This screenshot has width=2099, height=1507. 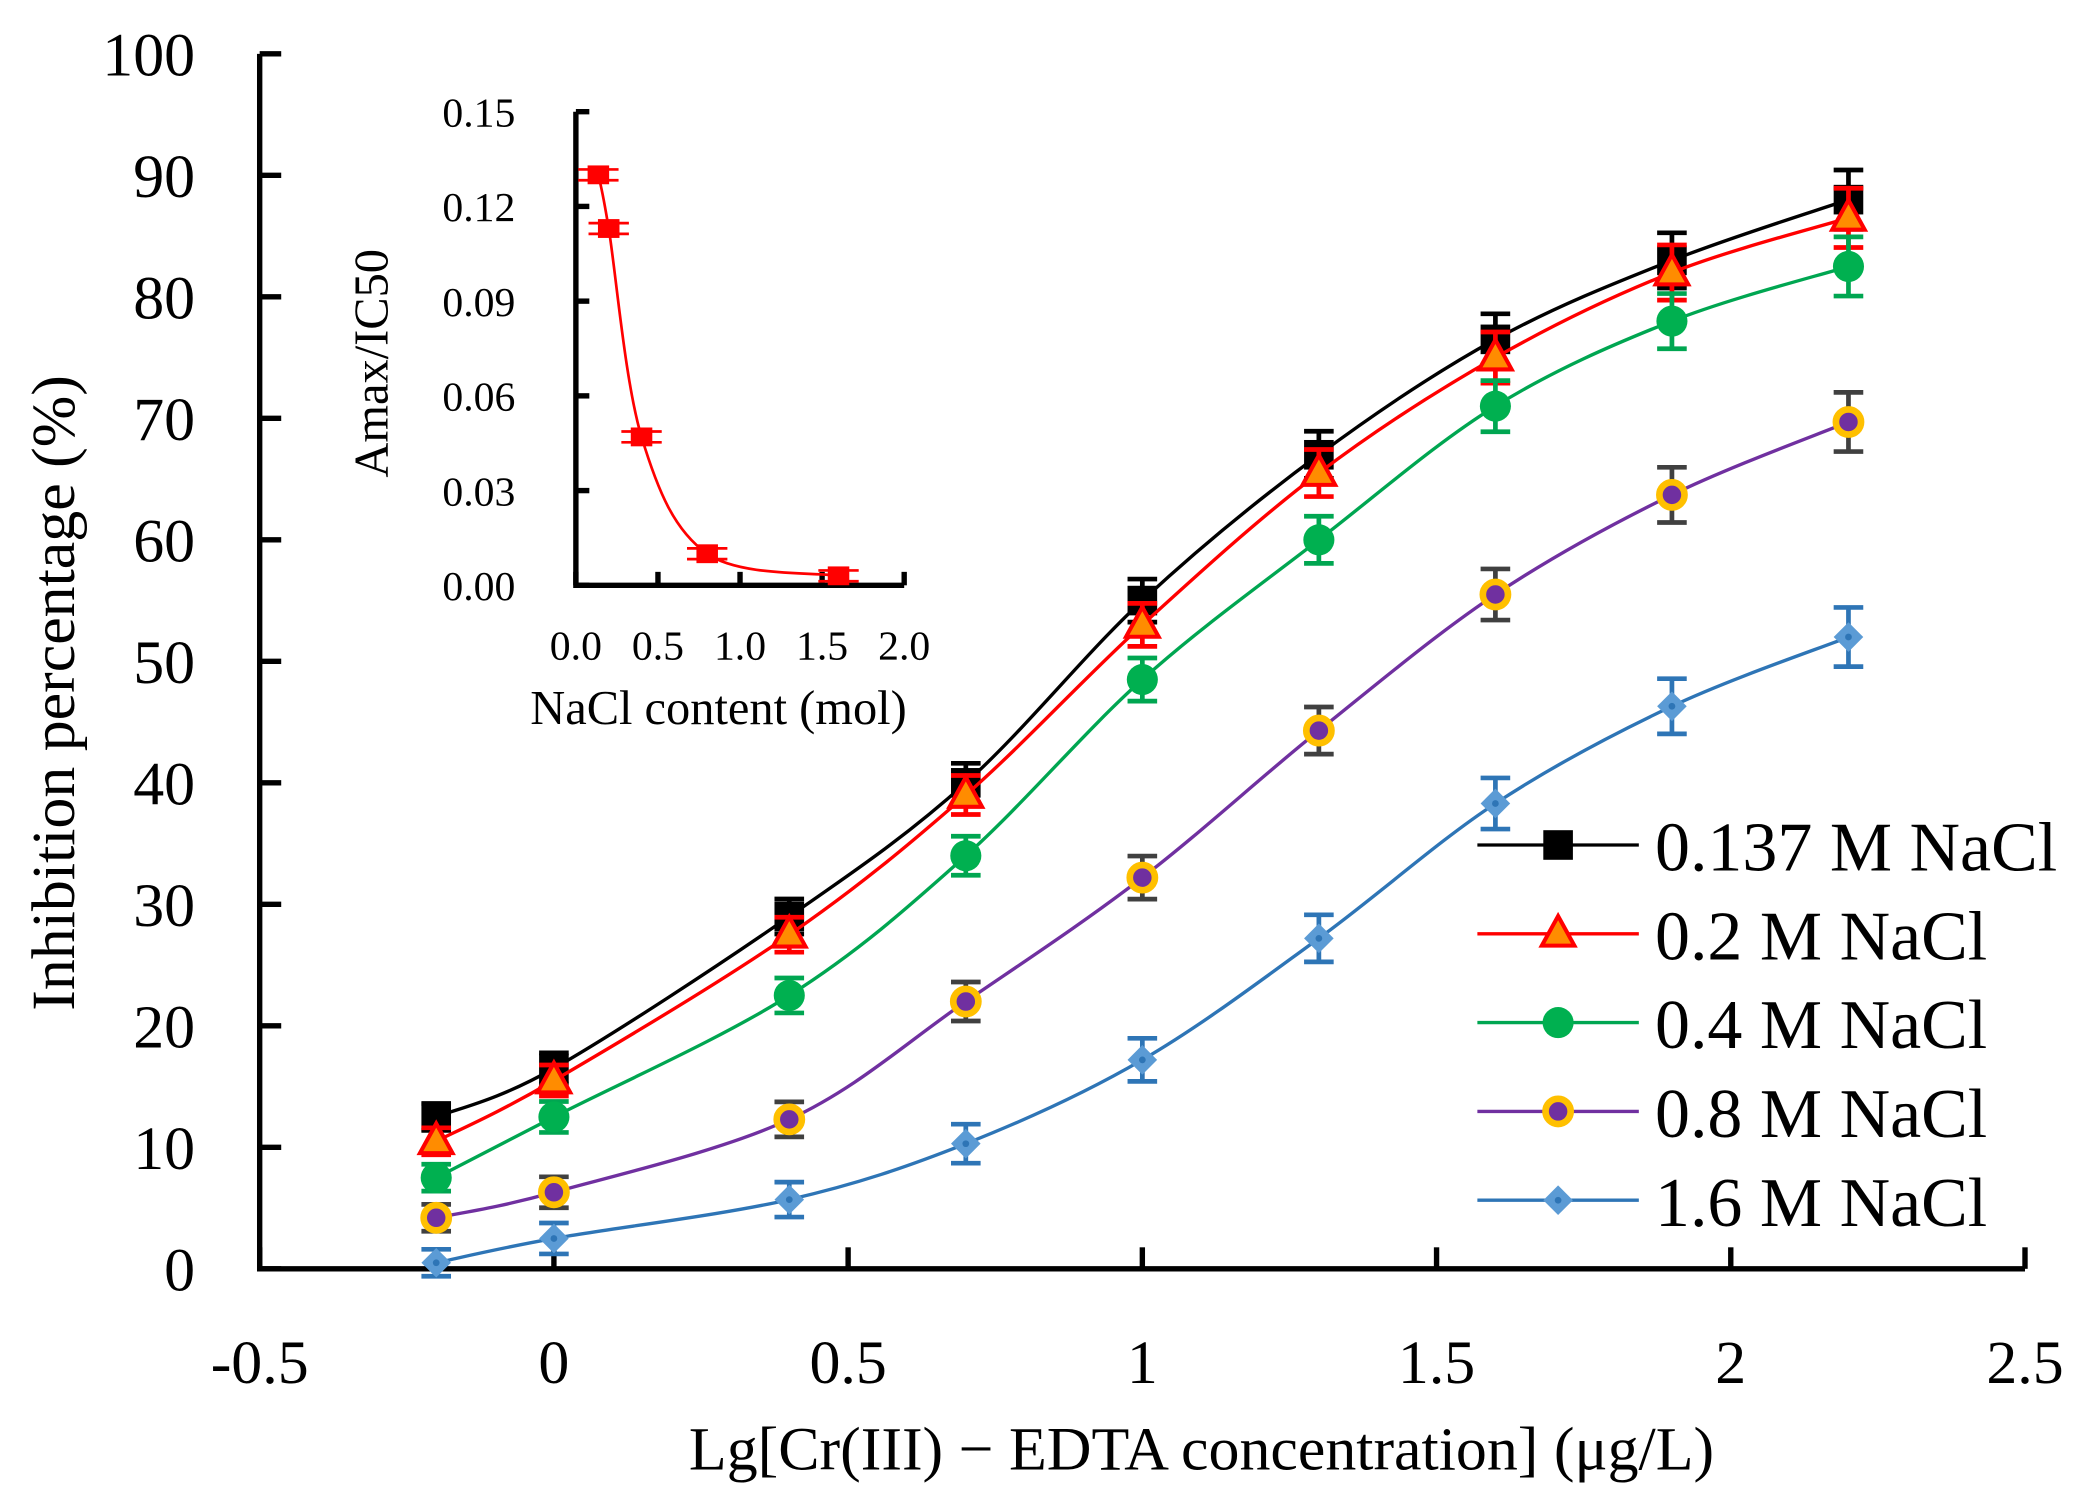 I want to click on inset-x-axis-label: NaCl content (mol), so click(x=718, y=708).